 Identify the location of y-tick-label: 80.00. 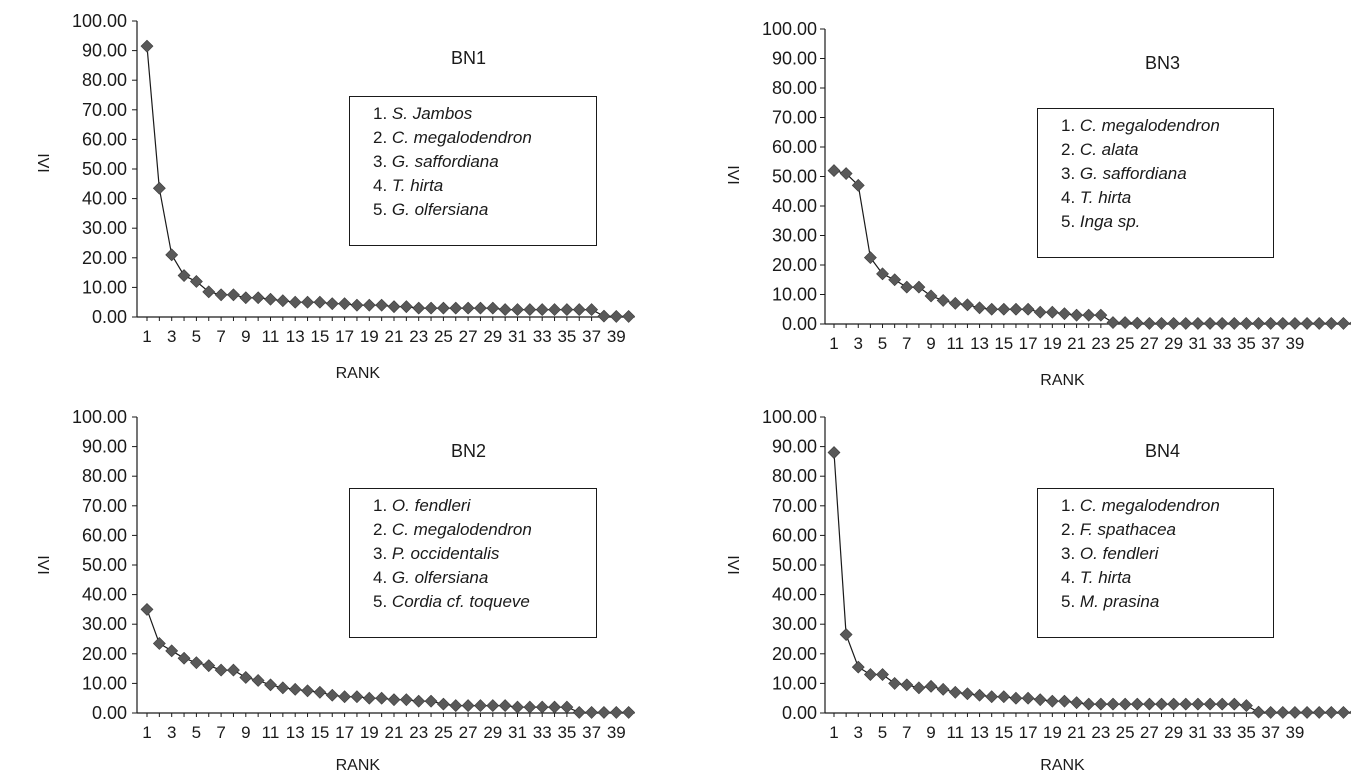
(794, 476).